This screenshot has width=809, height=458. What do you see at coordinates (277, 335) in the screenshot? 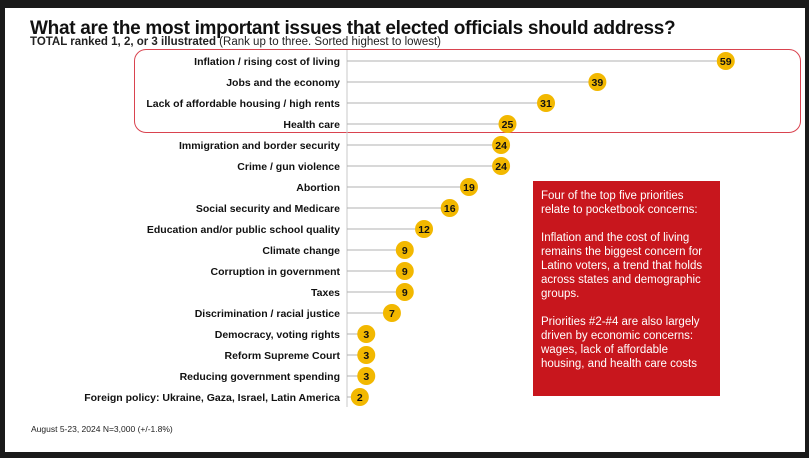
I see `category-label: Democracy, voting rights` at bounding box center [277, 335].